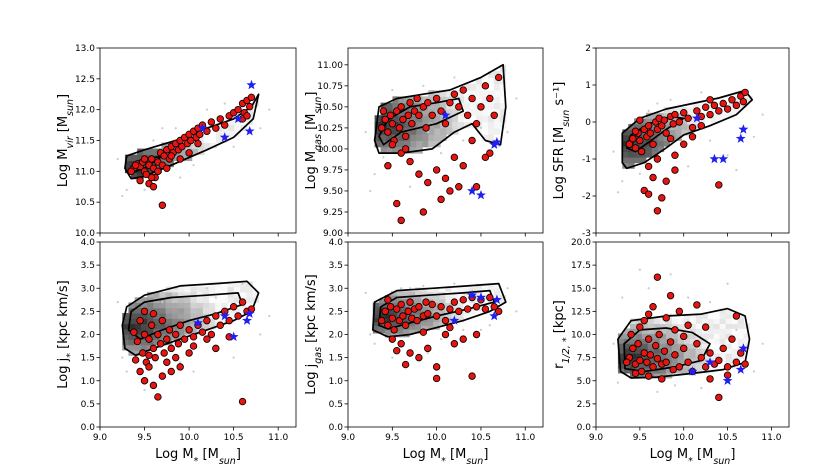 This screenshot has height=475, width=830. I want to click on y-label-subscript: 1/2, *, so click(566, 350).